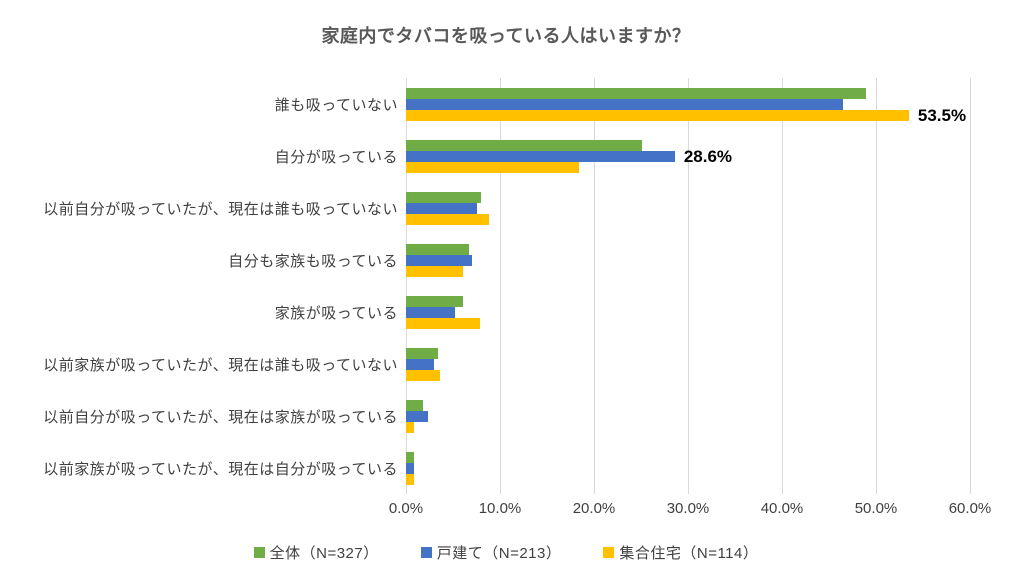 This screenshot has height=586, width=1012. I want to click on category-label: 誰も吸っていない, so click(336, 105).